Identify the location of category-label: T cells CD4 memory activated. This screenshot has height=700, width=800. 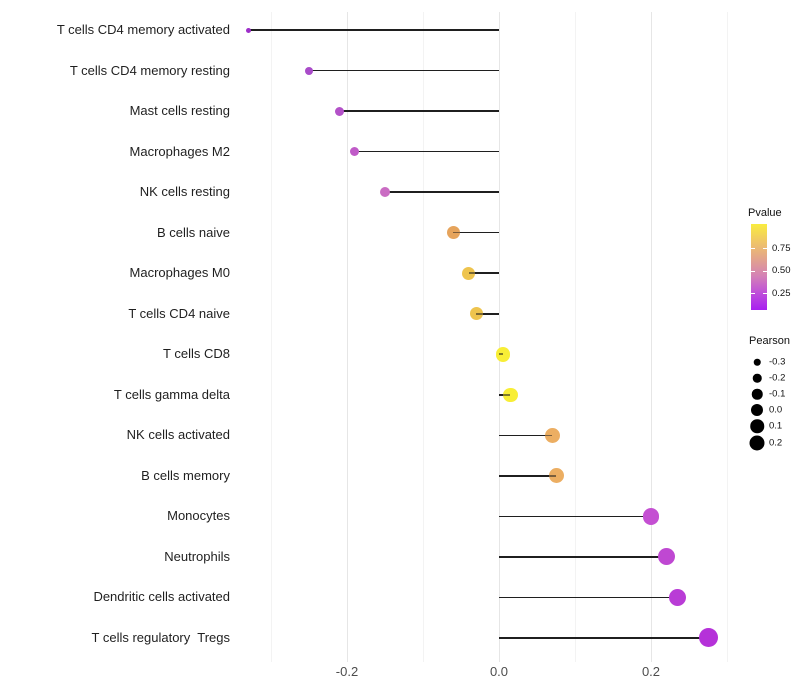
(143, 29).